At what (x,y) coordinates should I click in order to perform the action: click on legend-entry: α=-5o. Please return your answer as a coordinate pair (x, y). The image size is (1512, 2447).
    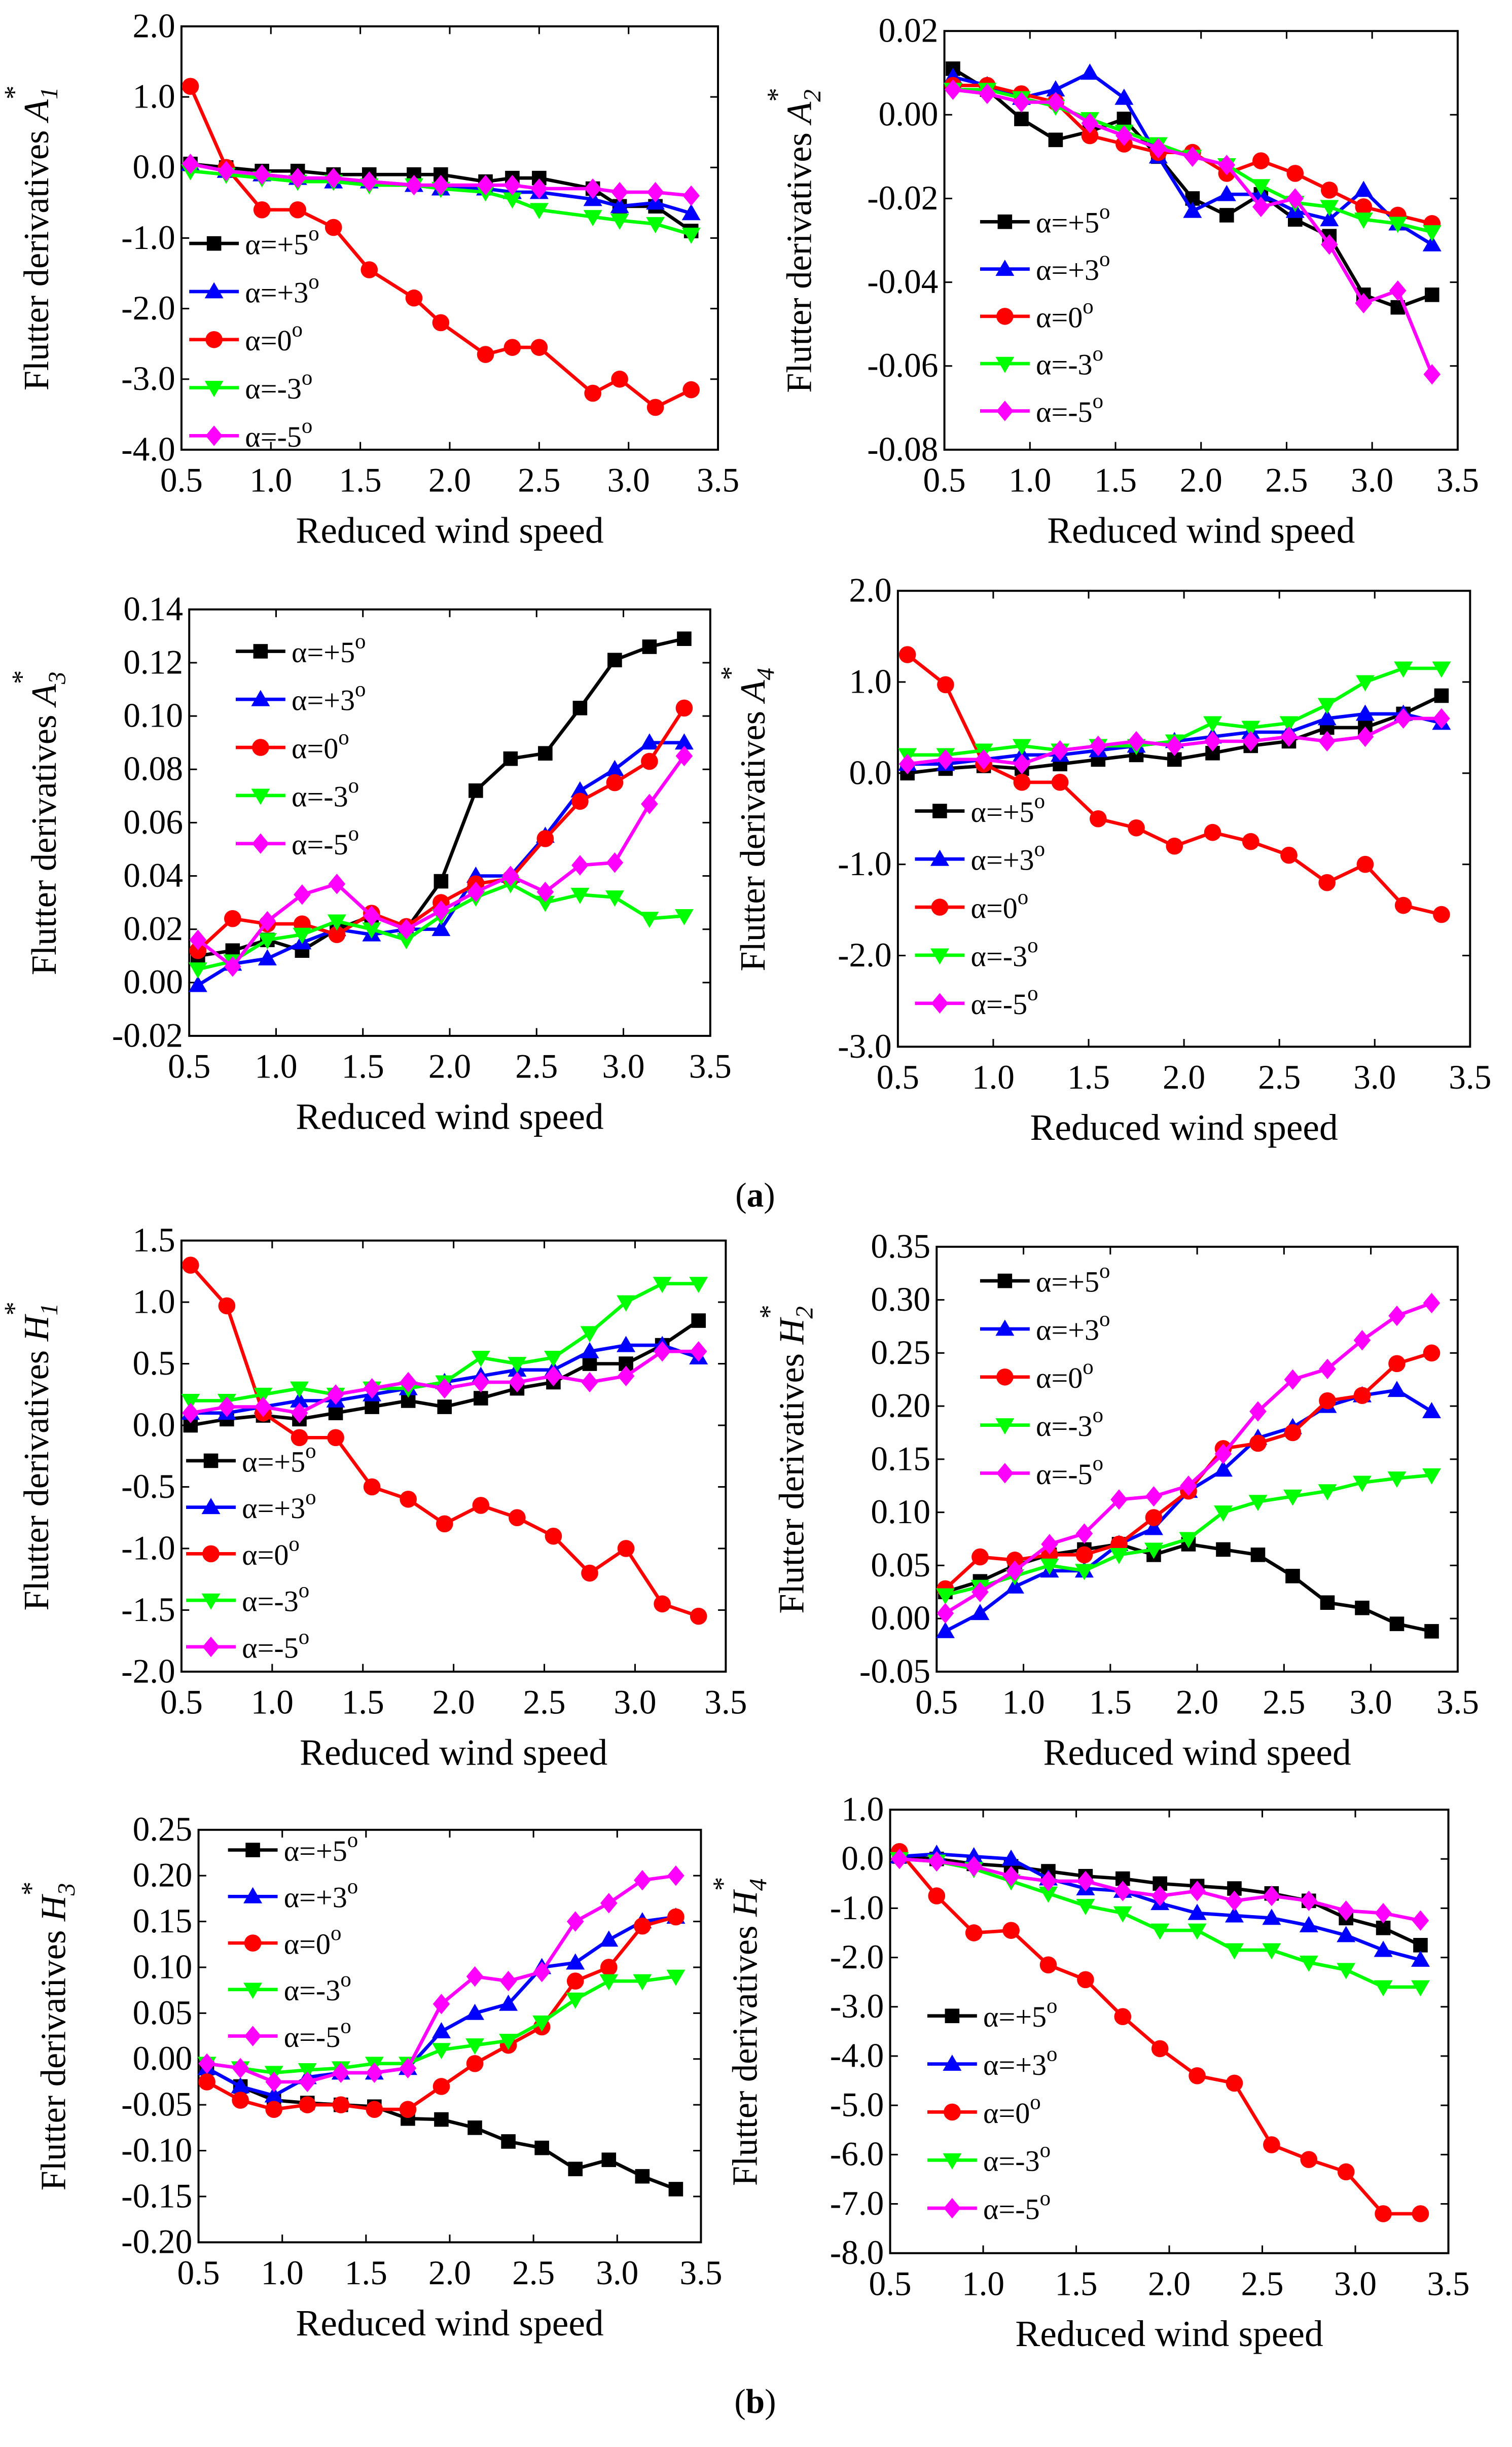
    Looking at the image, I should click on (289, 2034).